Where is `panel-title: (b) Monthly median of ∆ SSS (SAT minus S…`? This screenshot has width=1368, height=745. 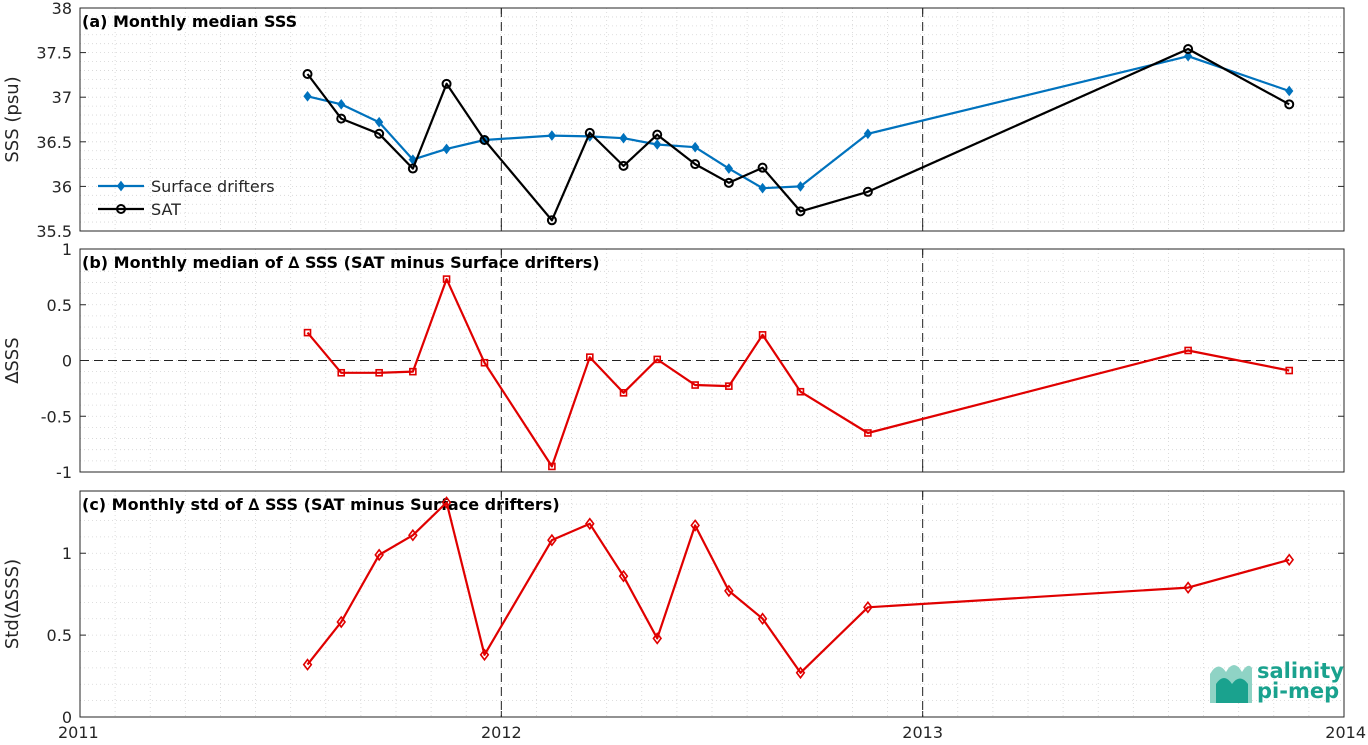 panel-title: (b) Monthly median of ∆ SSS (SAT minus S… is located at coordinates (341, 262).